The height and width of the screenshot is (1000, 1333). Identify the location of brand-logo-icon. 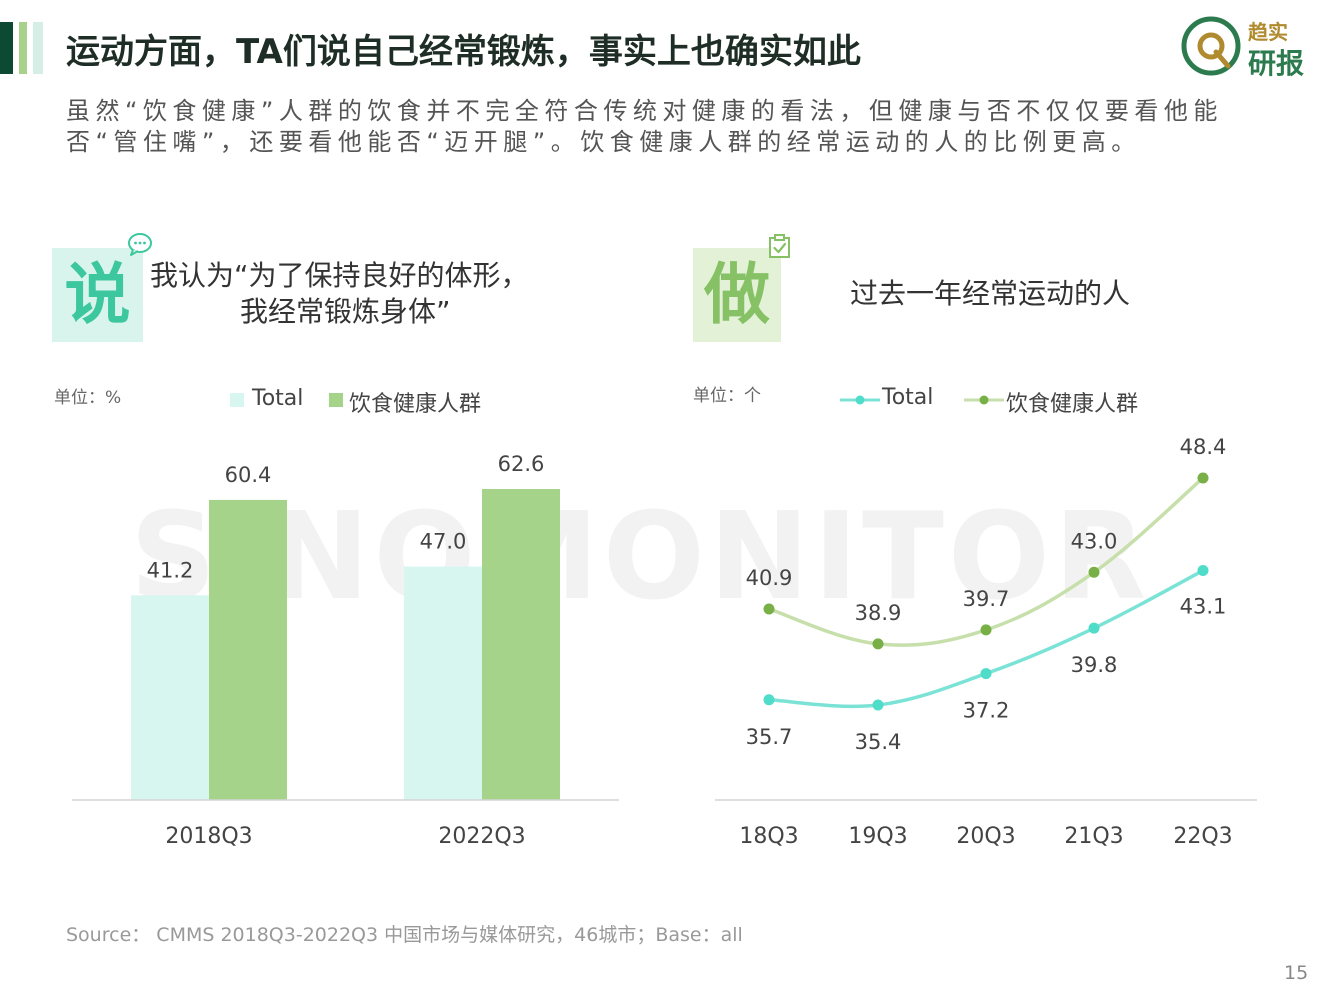
(1211, 46).